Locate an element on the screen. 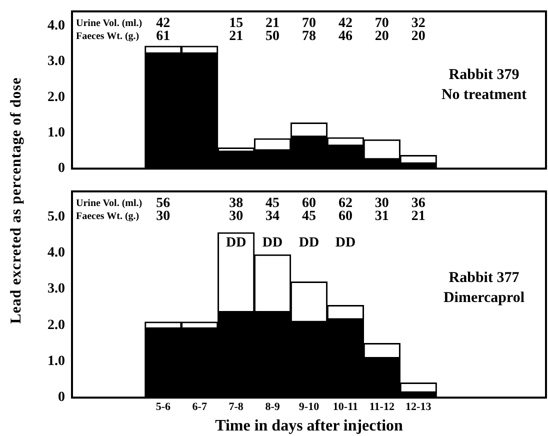 This screenshot has height=436, width=548. annotation: Urine Vol. (ml.) is located at coordinates (109, 203).